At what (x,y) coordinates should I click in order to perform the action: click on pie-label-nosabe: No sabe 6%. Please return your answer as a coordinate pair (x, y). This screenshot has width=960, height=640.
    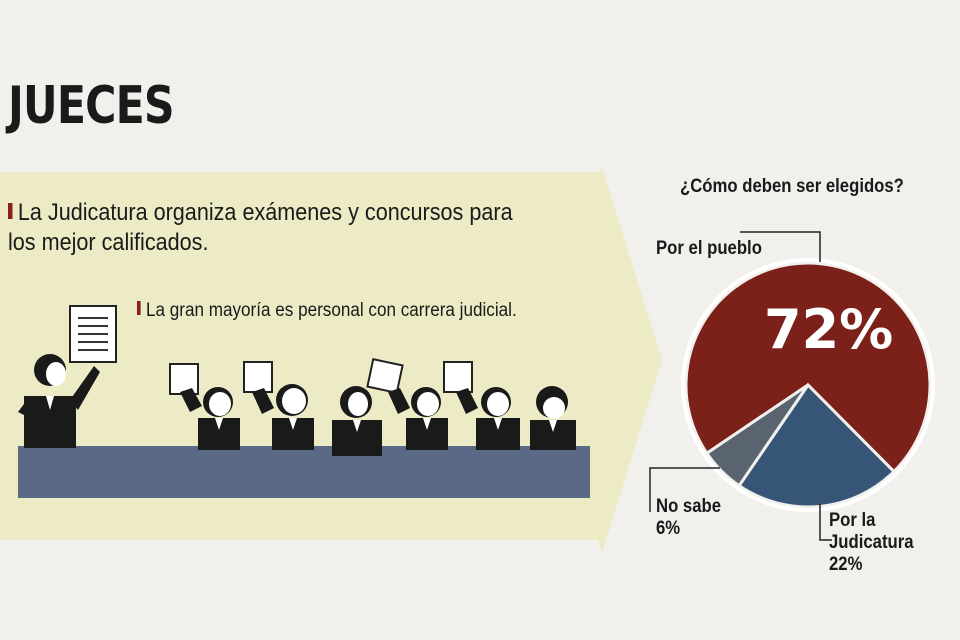
    Looking at the image, I should click on (688, 518).